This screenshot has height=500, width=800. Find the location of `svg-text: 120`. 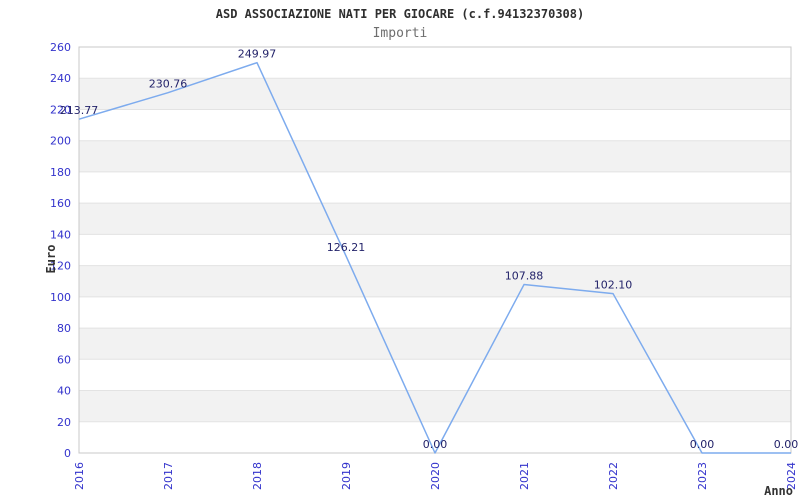

svg-text: 120 is located at coordinates (60, 266).